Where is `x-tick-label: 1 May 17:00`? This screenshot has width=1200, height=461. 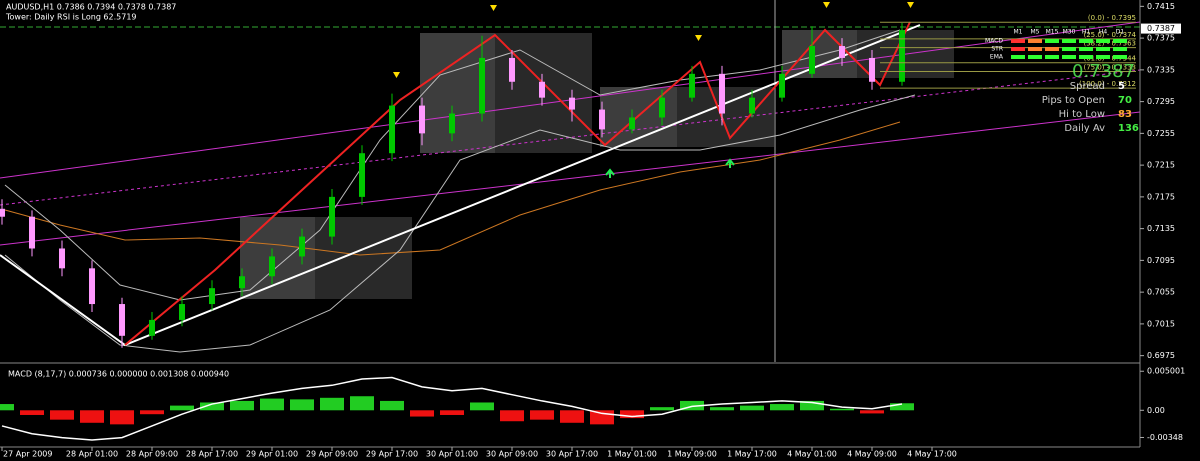 x-tick-label: 1 May 17:00 is located at coordinates (752, 454).